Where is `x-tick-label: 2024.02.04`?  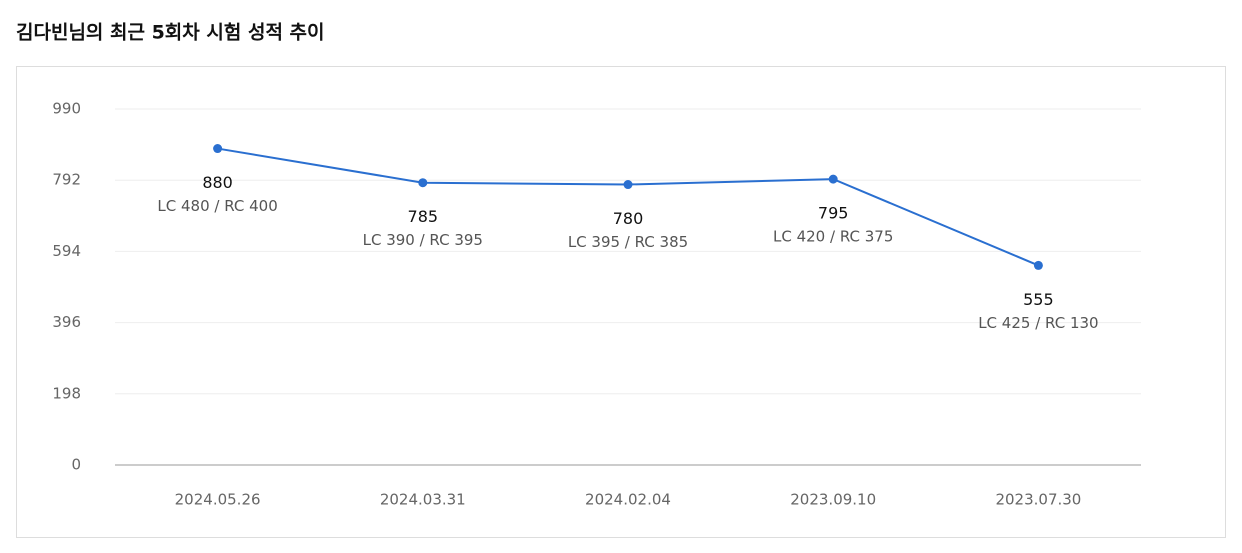
x-tick-label: 2024.02.04 is located at coordinates (628, 500).